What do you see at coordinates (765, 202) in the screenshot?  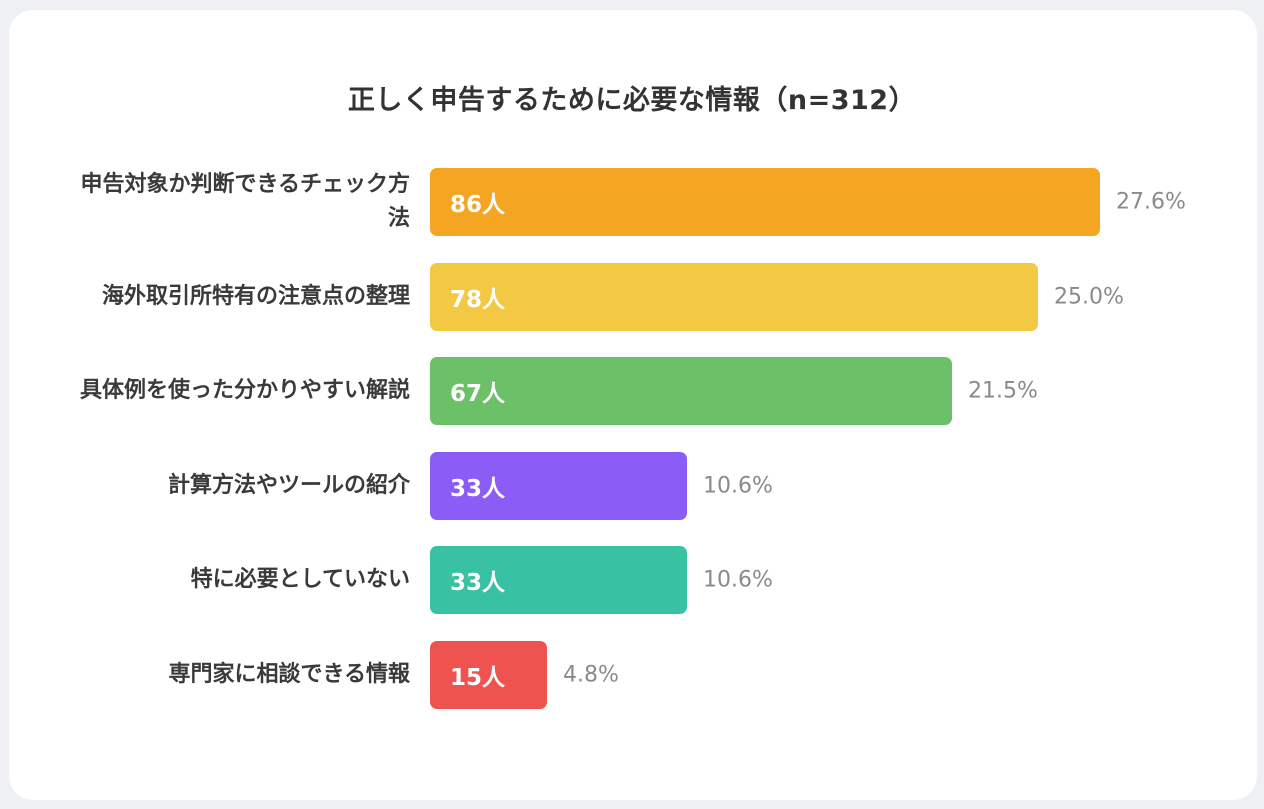 I see `bar: 86人` at bounding box center [765, 202].